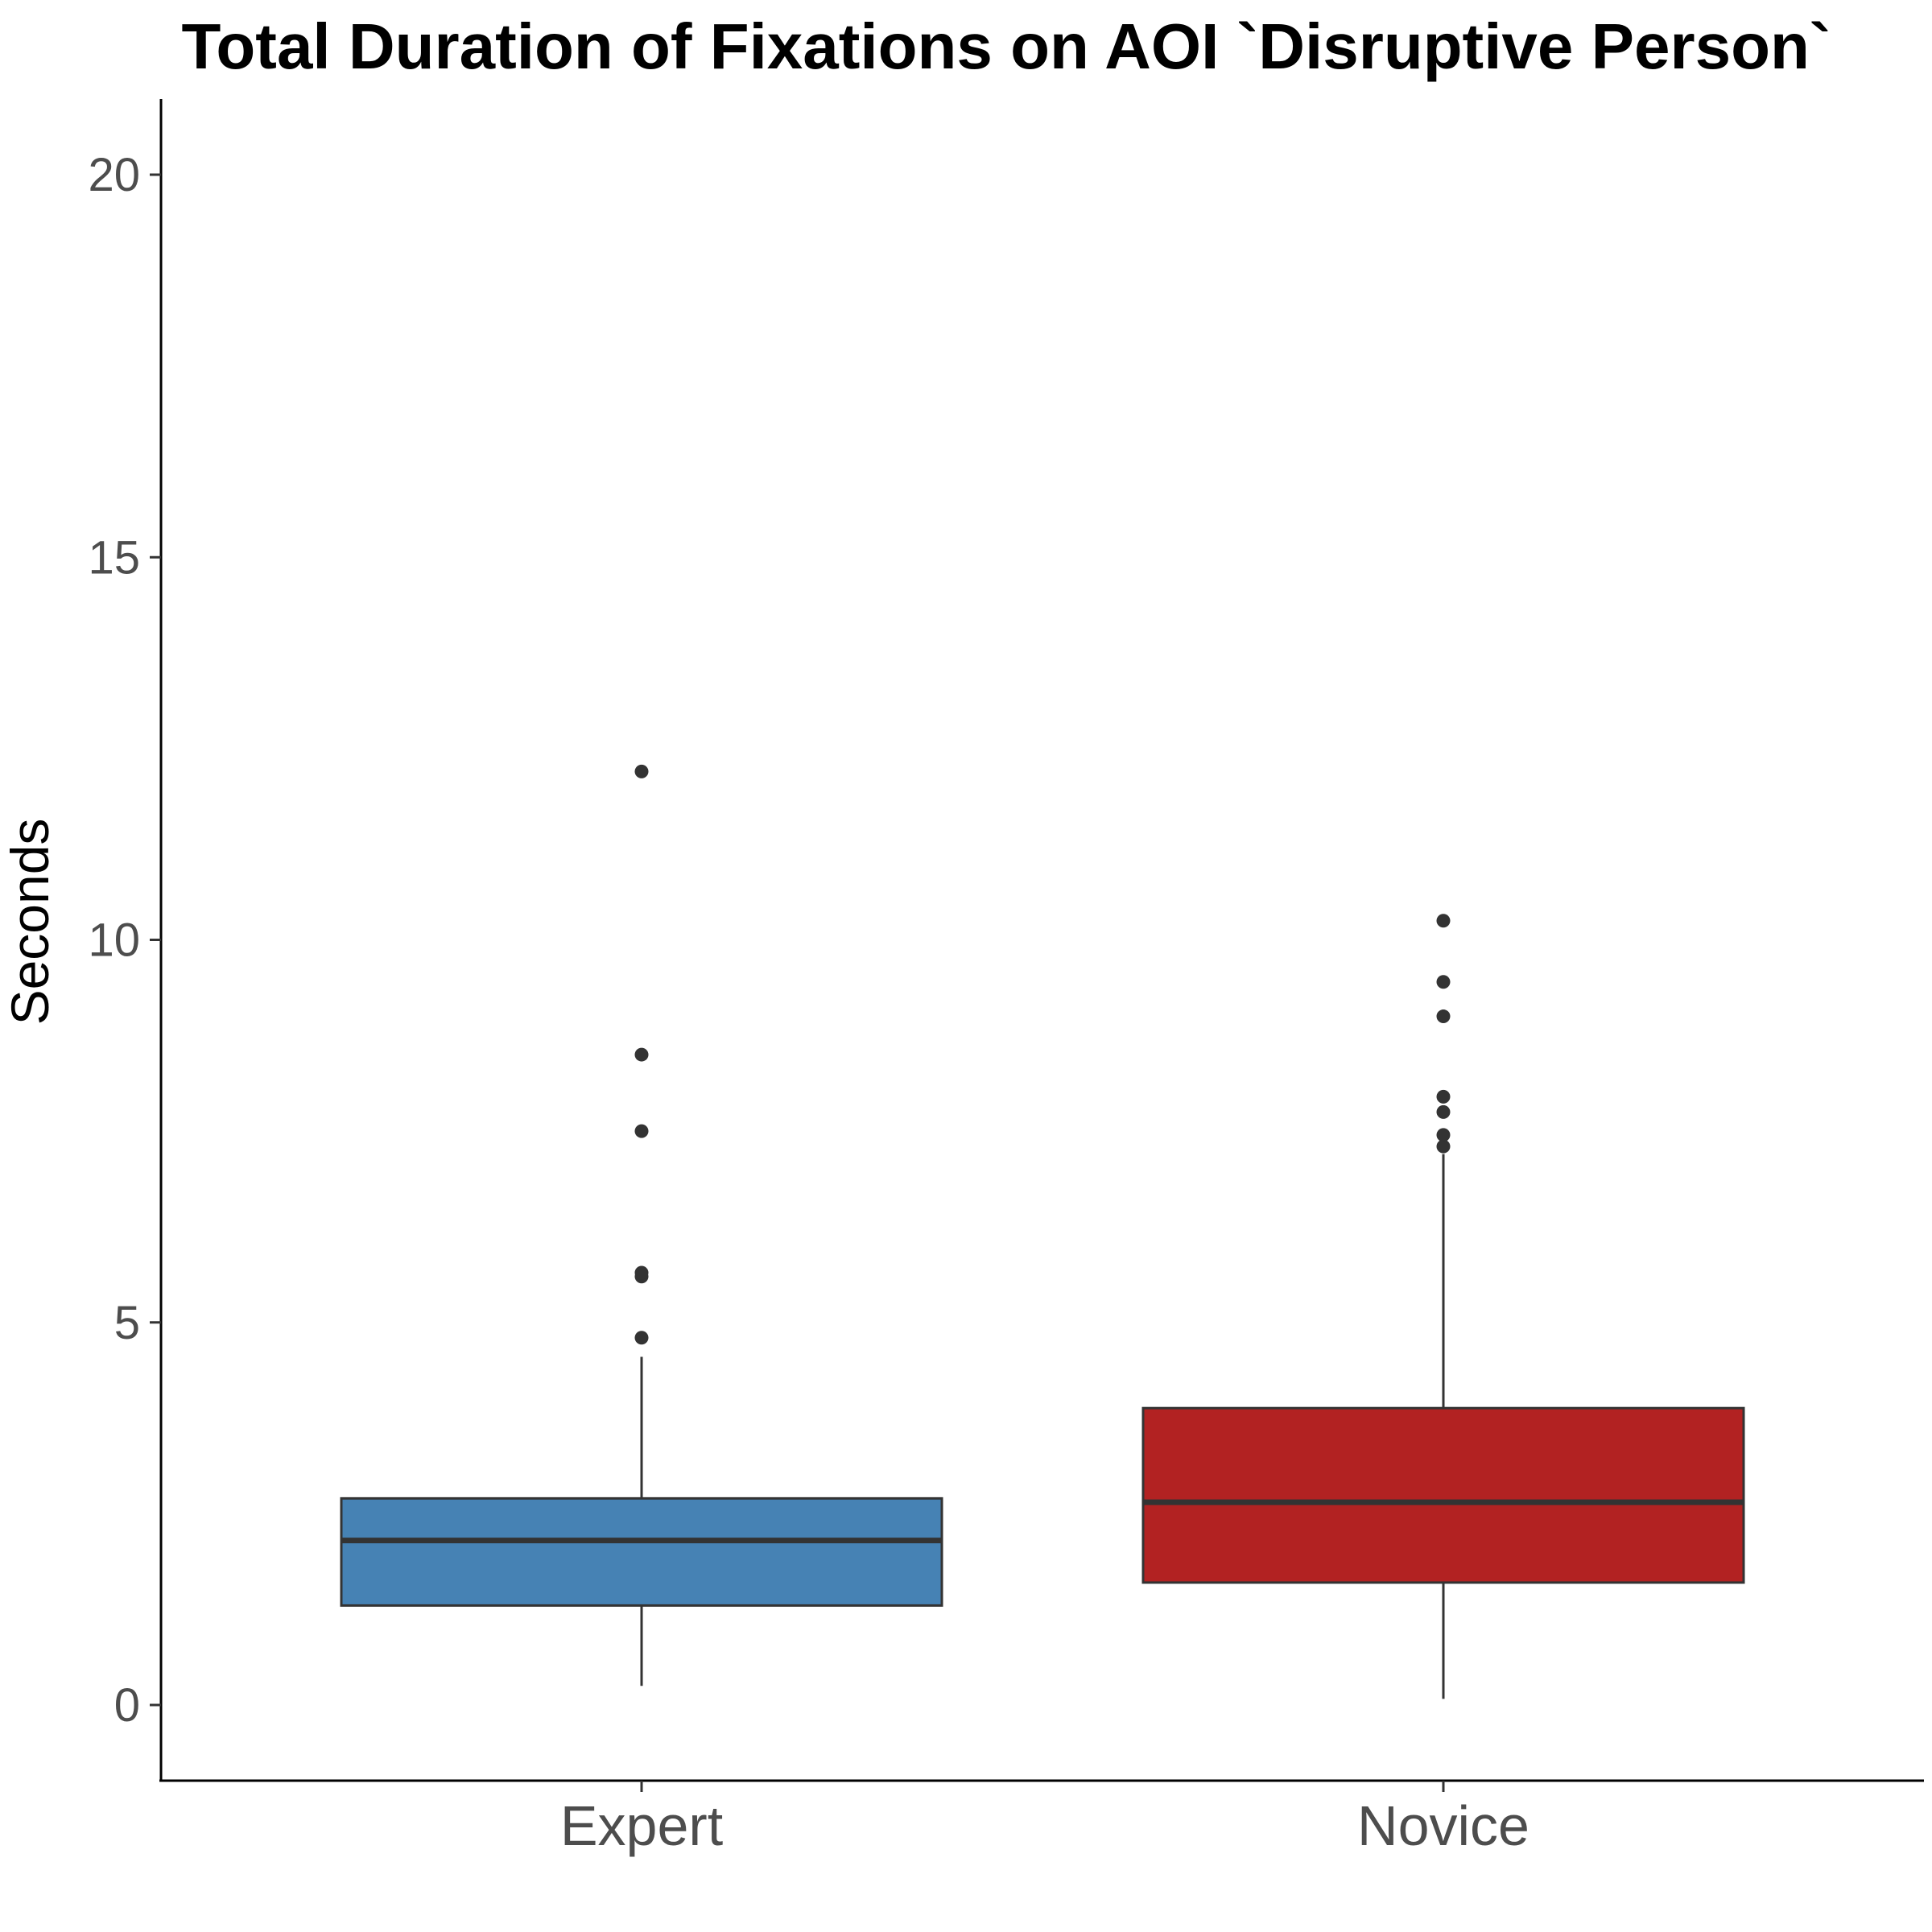  I want to click on y-tick-label: 10, so click(114, 940).